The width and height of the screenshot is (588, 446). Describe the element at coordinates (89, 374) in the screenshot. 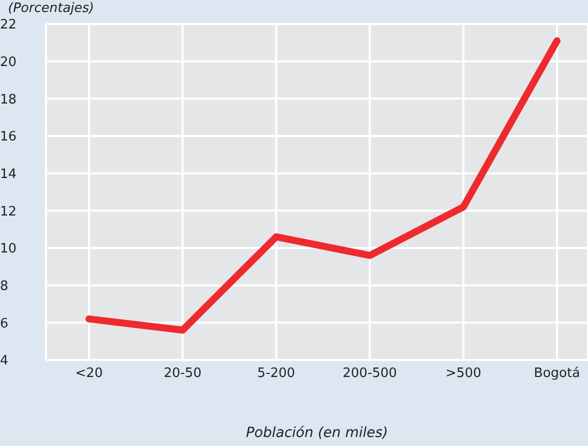

I see `x-tick-label: <20` at that location.